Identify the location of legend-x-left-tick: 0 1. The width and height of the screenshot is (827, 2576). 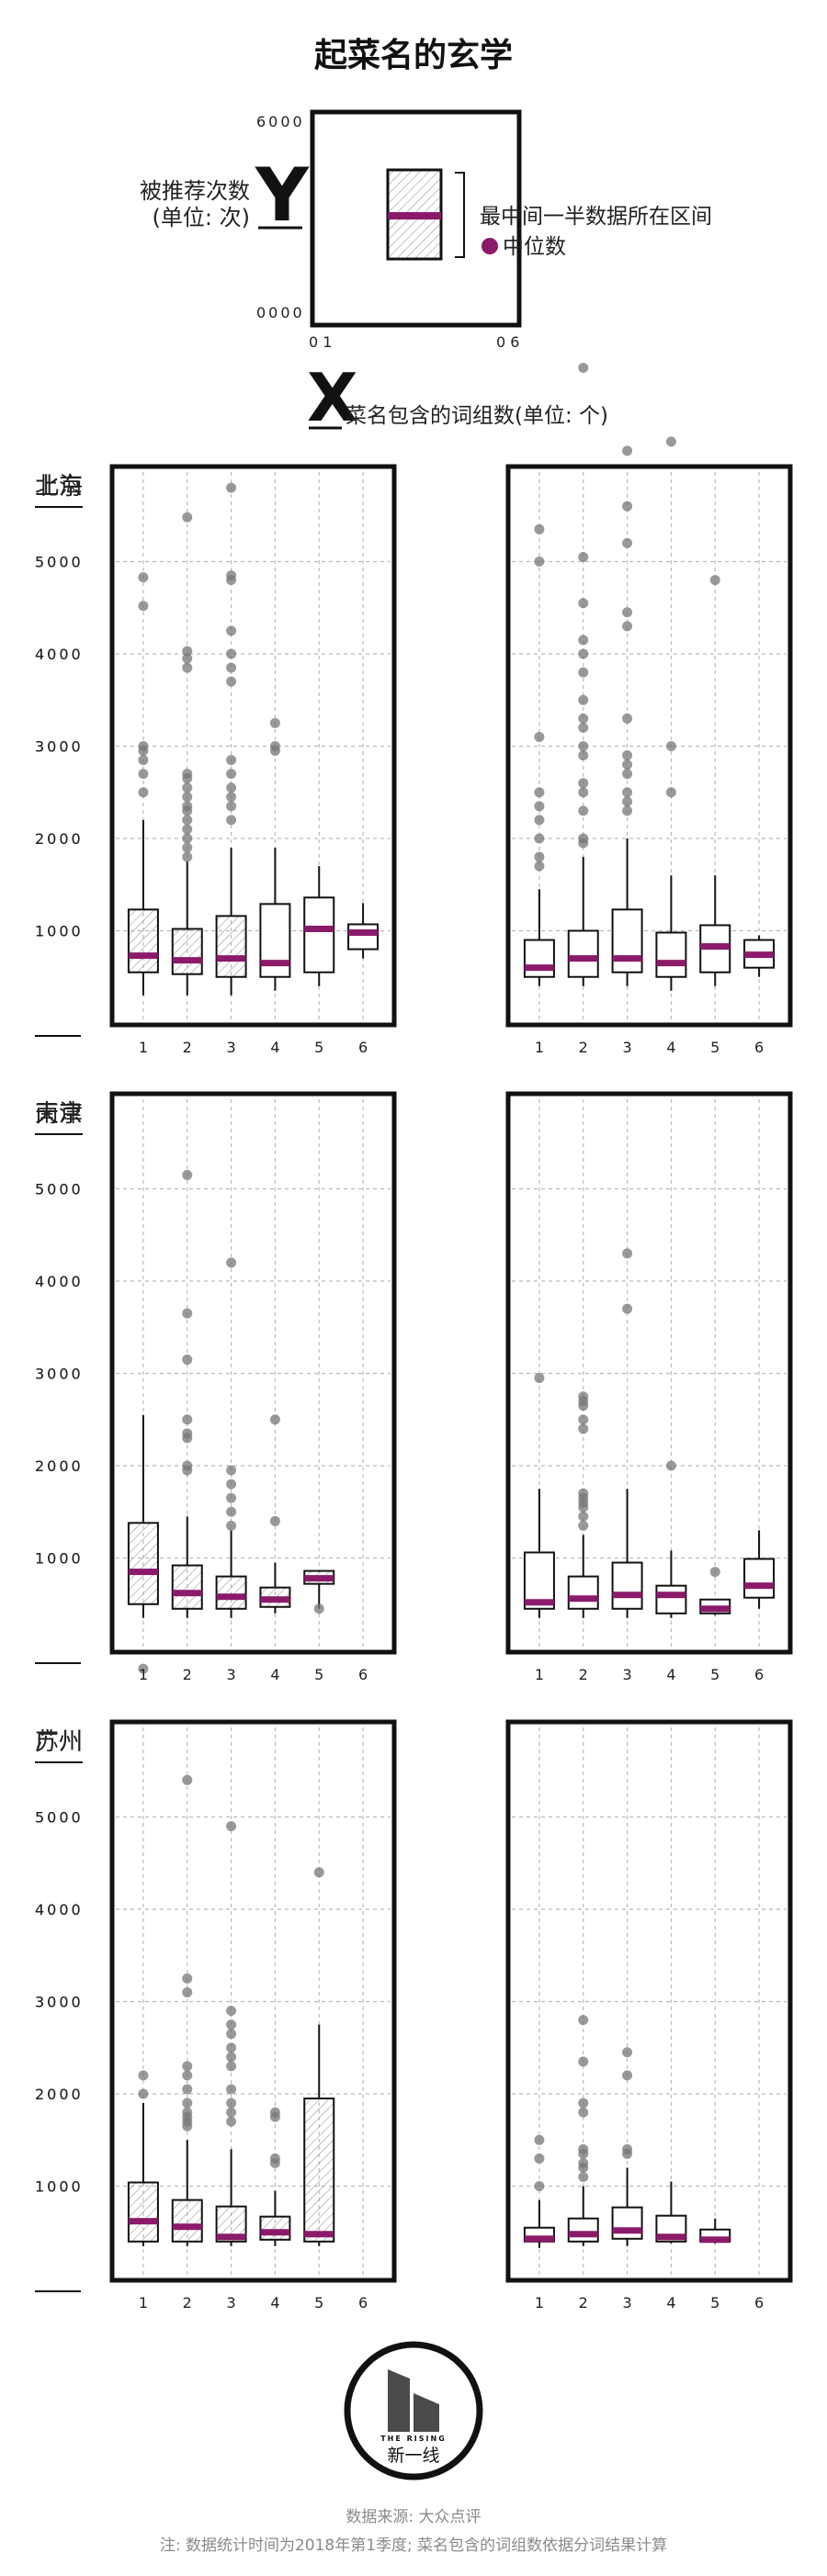
(320, 342).